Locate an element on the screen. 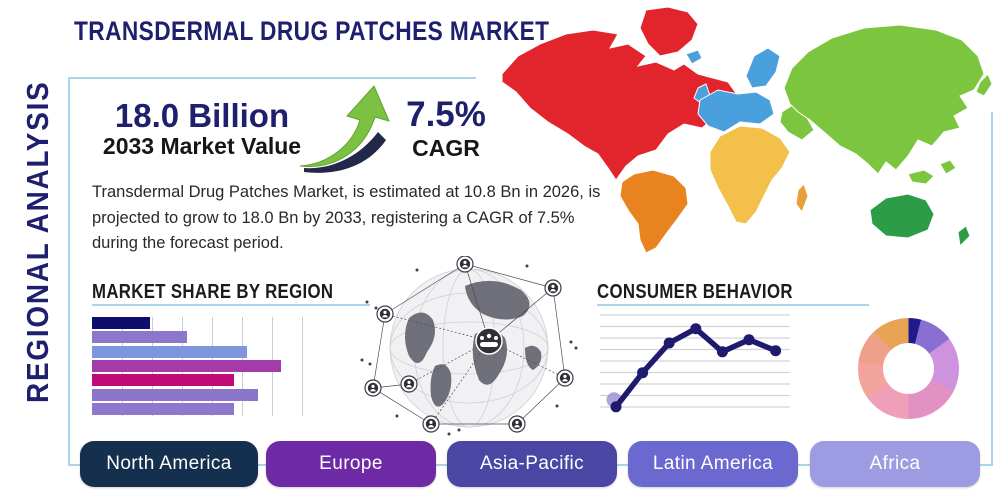  map-south-america is located at coordinates (654, 211).